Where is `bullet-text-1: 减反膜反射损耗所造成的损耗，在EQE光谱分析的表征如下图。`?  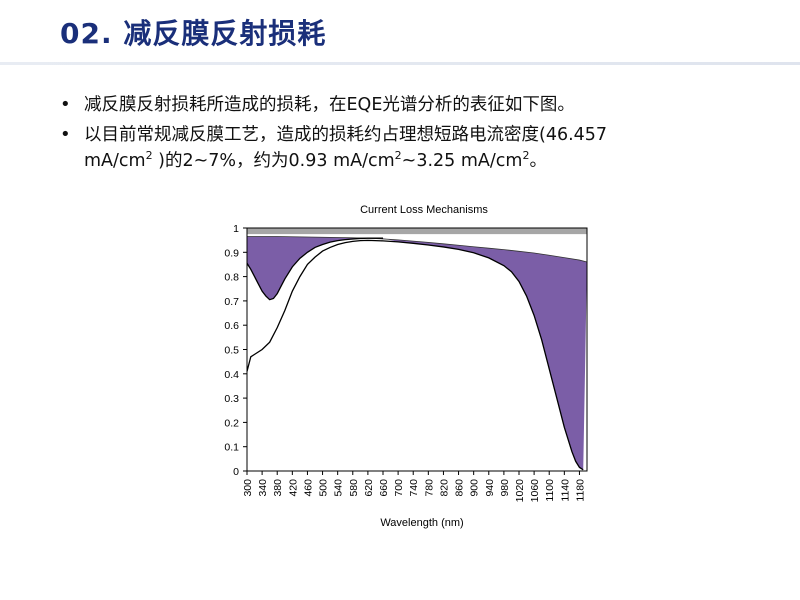
bullet-text-1: 减反膜反射损耗所造成的损耗，在EQE光谱分析的表征如下图。 is located at coordinates (329, 105).